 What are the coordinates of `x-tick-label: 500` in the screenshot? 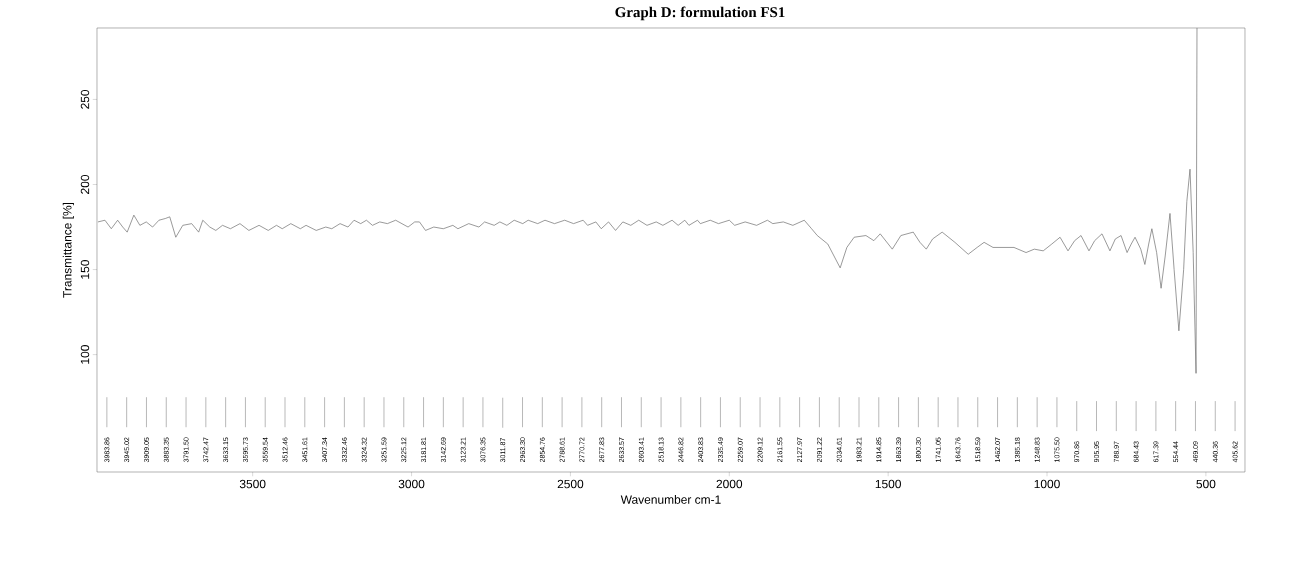 It's located at (1206, 484).